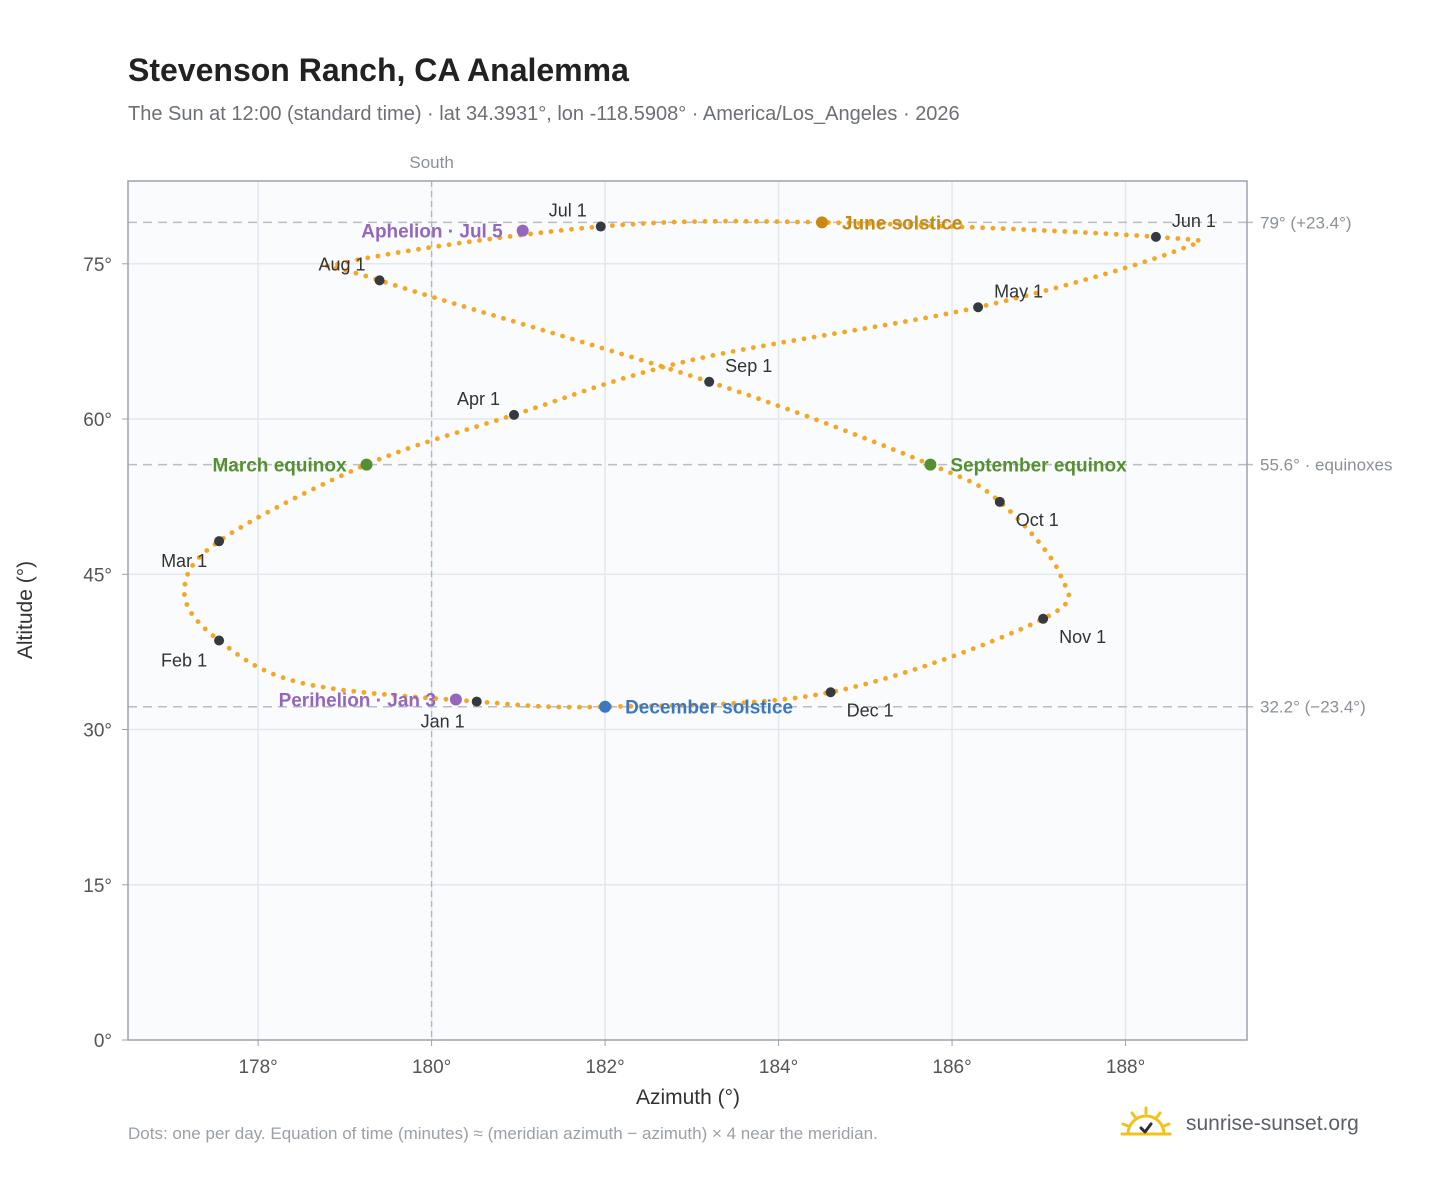 The height and width of the screenshot is (1188, 1448). I want to click on brand-logo: sunrise-sunset.org, so click(1239, 1124).